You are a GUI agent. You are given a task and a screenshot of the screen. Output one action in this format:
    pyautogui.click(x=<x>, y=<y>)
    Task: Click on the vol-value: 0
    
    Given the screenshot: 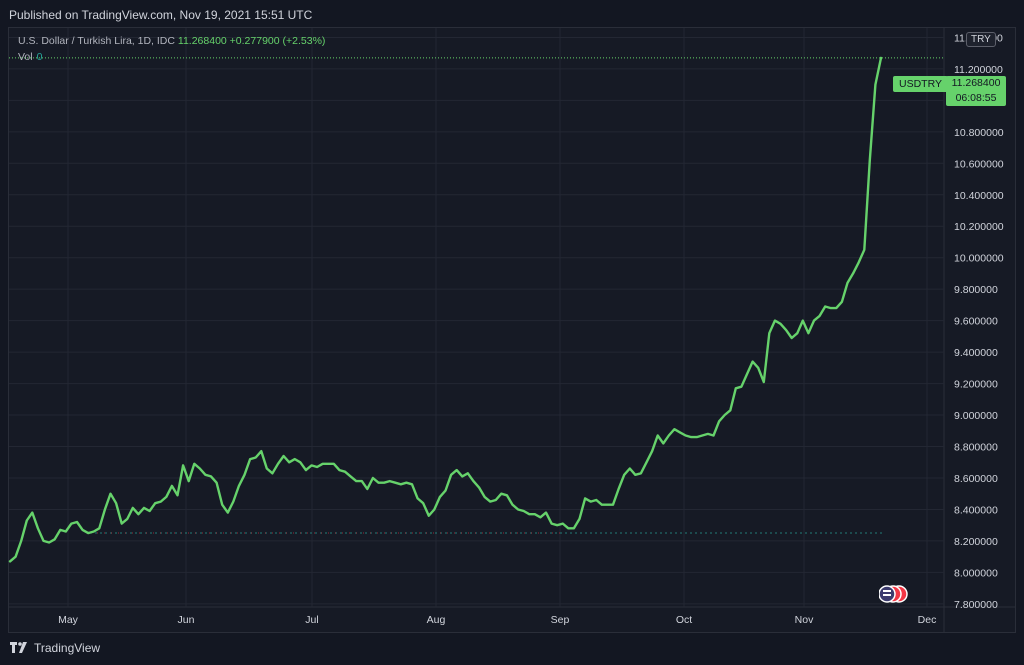 What is the action you would take?
    pyautogui.click(x=39, y=57)
    